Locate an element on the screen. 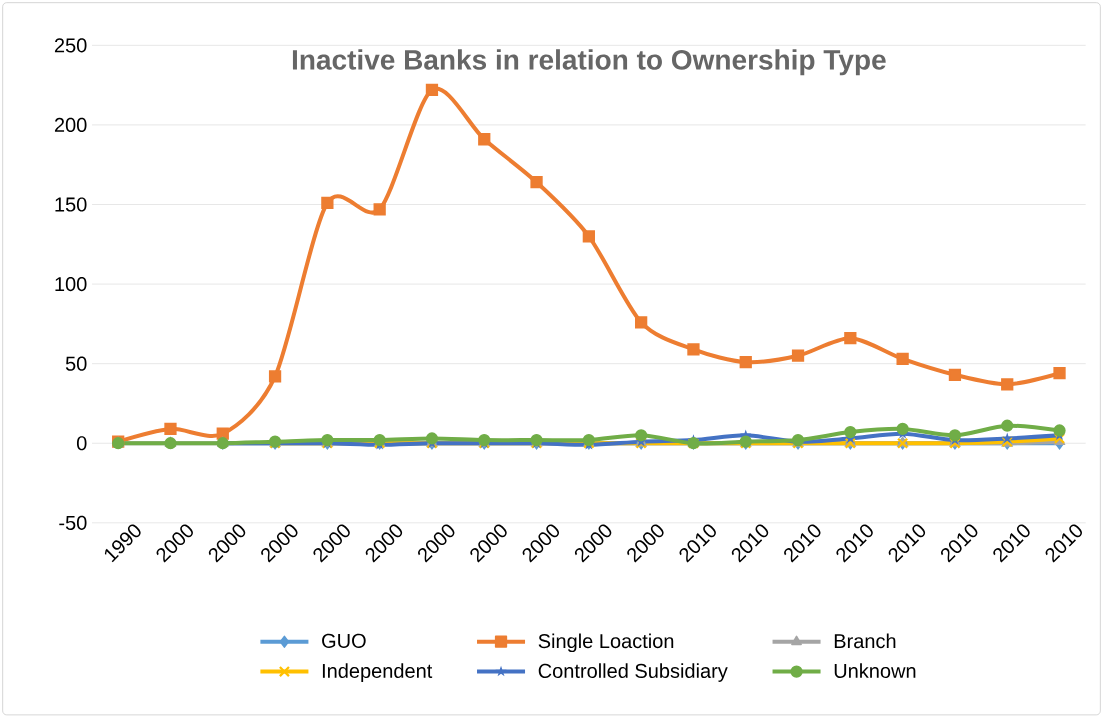 Image resolution: width=1103 pixels, height=718 pixels. y-tick-label: 150 is located at coordinates (71, 204).